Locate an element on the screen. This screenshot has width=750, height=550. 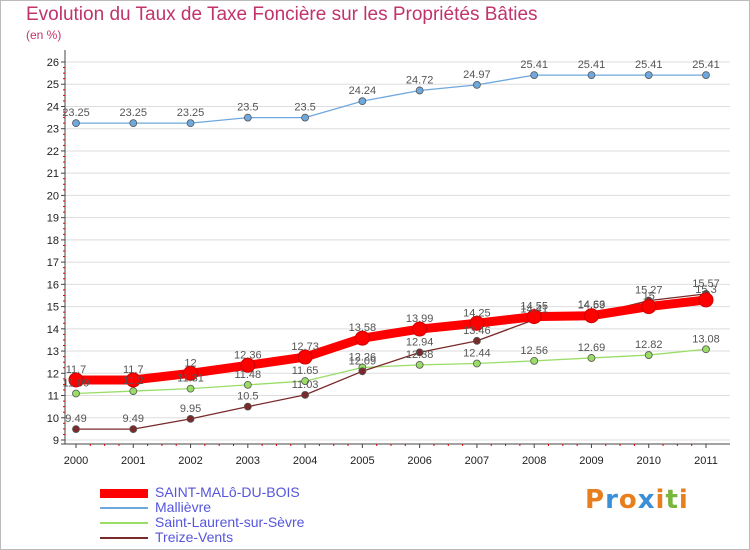
data-label: 9.49 is located at coordinates (75, 419).